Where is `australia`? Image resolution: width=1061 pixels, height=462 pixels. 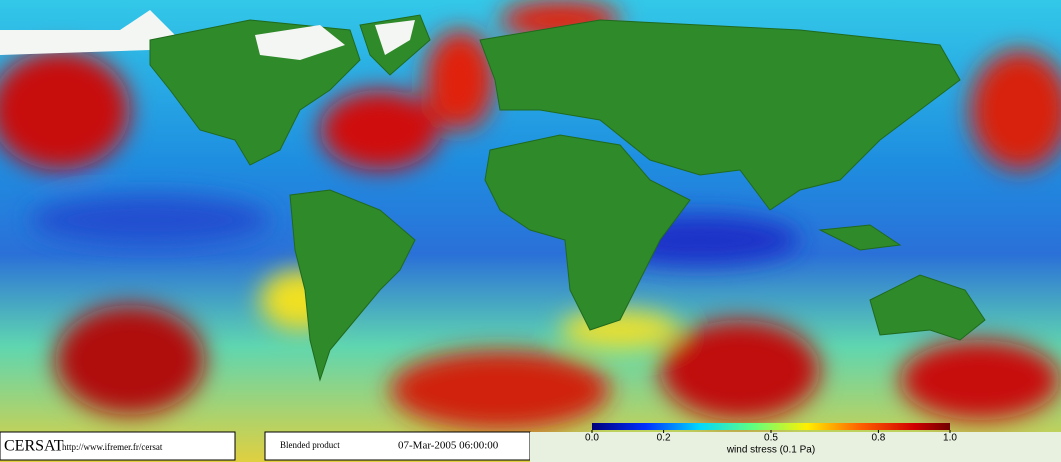
australia is located at coordinates (927, 307).